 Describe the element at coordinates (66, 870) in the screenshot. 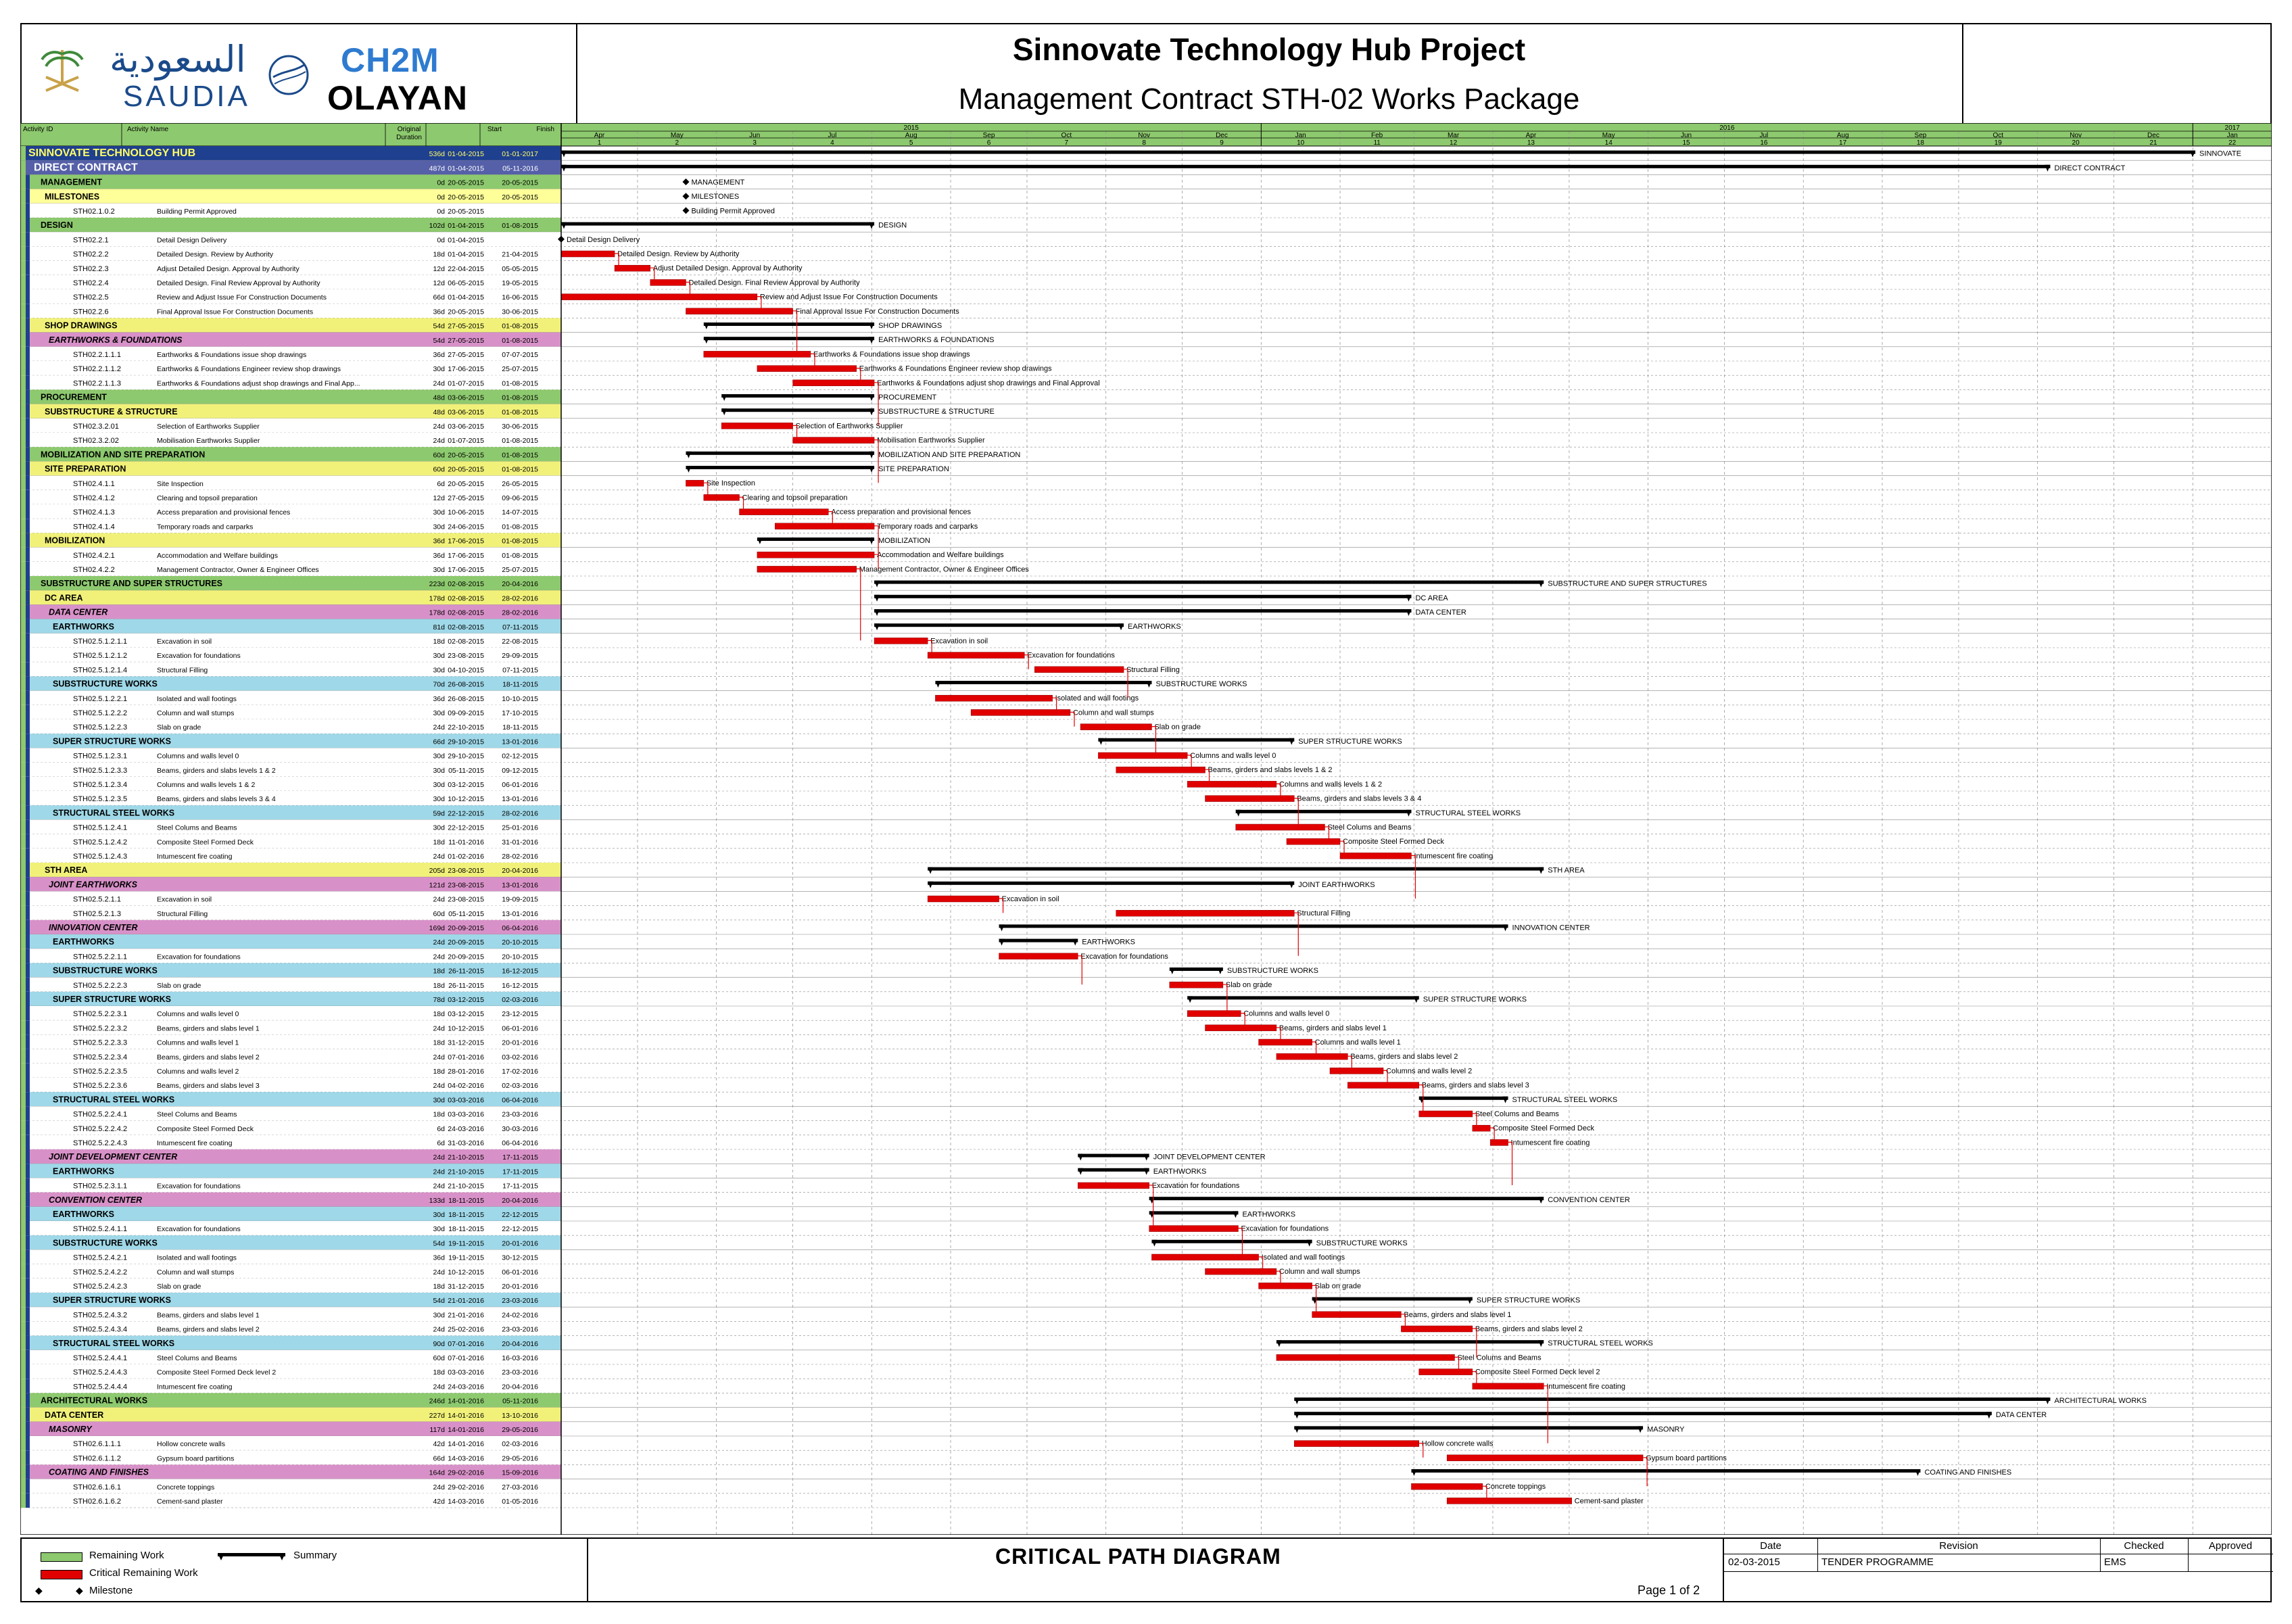

I see `activity-id: STH AREA` at that location.